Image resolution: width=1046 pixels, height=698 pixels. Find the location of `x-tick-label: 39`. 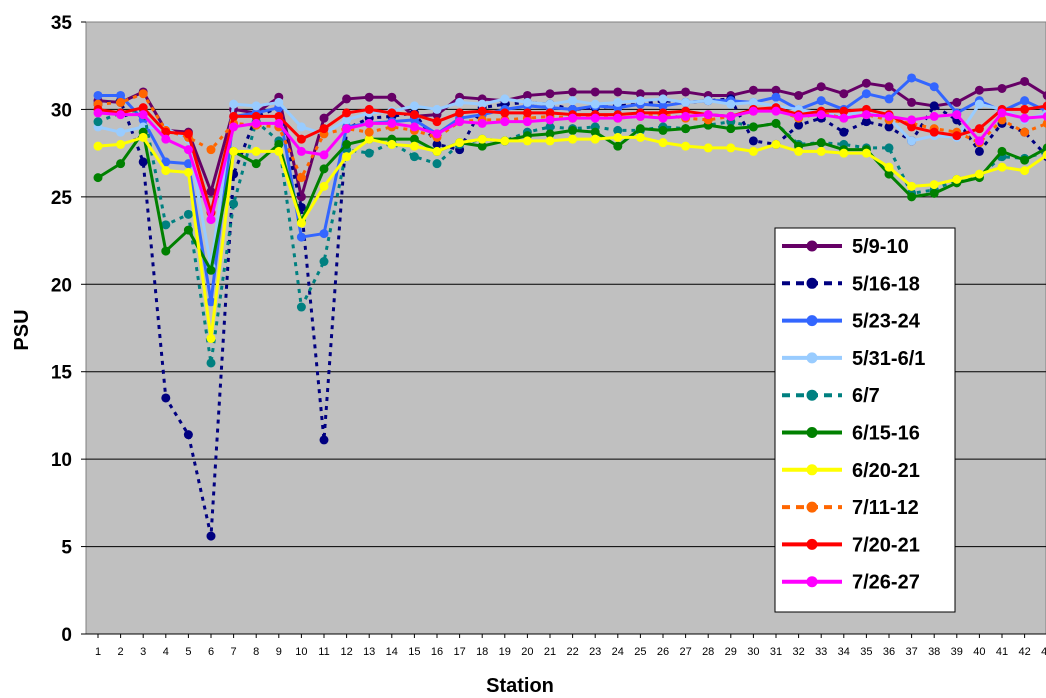

x-tick-label: 39 is located at coordinates (957, 652).